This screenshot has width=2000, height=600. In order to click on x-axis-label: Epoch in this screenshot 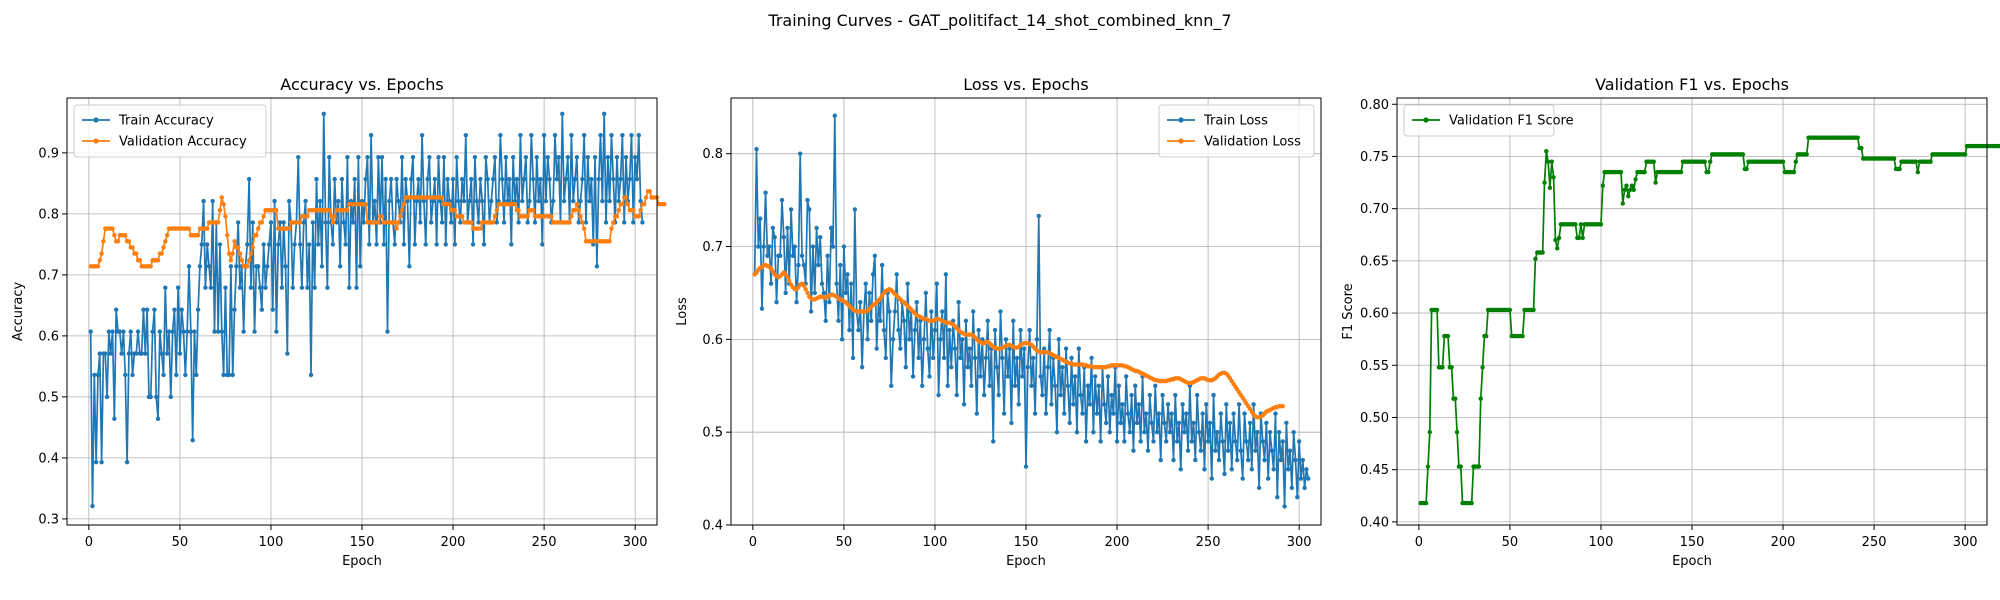, I will do `click(1692, 561)`.